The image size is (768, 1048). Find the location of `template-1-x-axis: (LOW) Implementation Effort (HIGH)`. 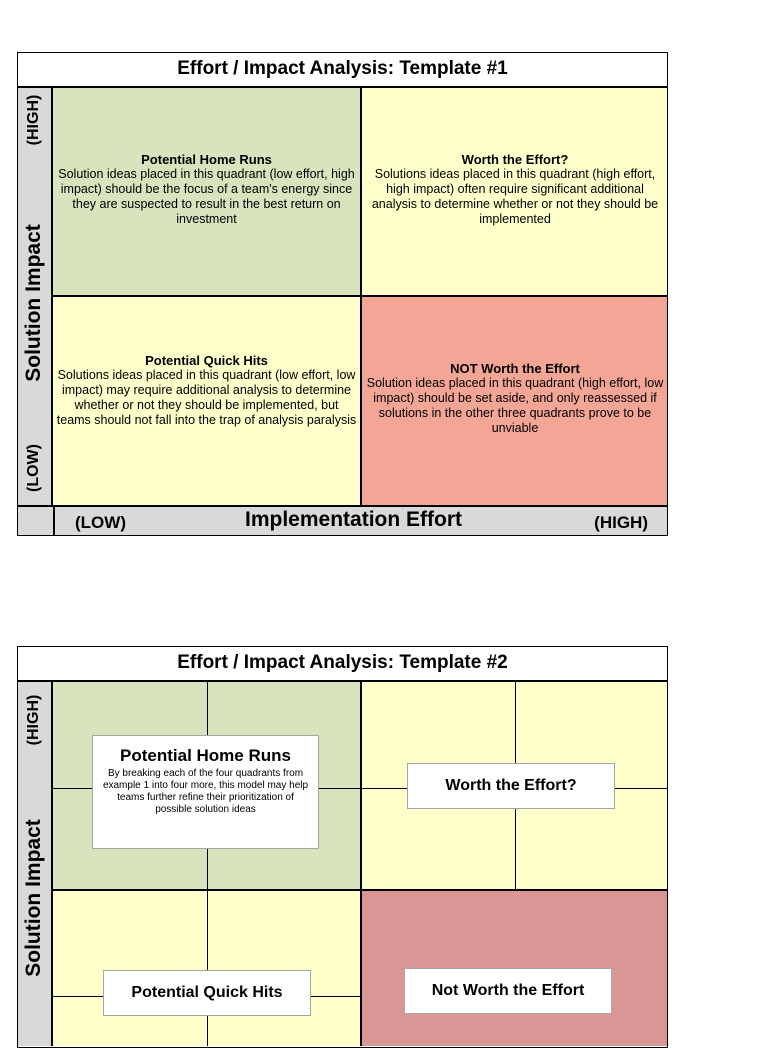

template-1-x-axis: (LOW) Implementation Effort (HIGH) is located at coordinates (342, 520).